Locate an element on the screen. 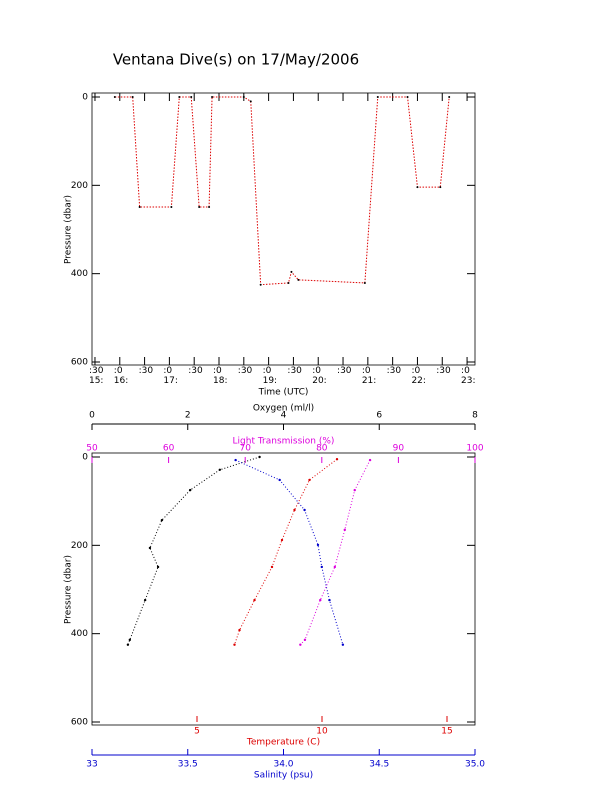  x-tick-label: 50 is located at coordinates (92, 449).